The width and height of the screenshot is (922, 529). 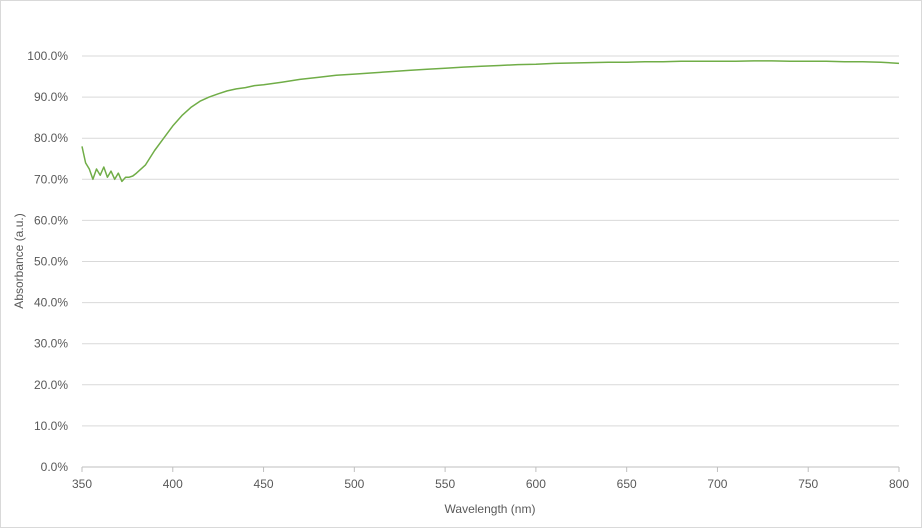 What do you see at coordinates (490, 509) in the screenshot?
I see `x-axis-title: Wavelength (nm)` at bounding box center [490, 509].